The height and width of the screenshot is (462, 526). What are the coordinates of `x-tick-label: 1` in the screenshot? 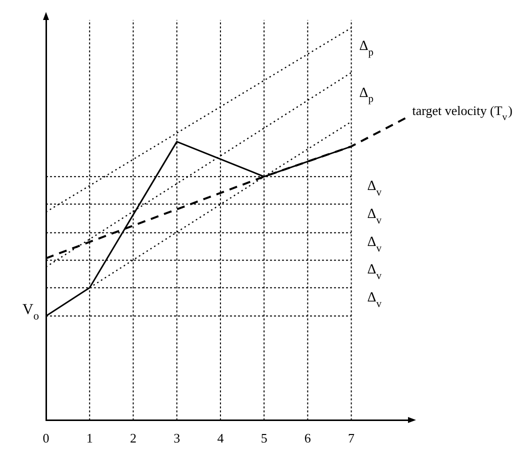 It's located at (89, 438).